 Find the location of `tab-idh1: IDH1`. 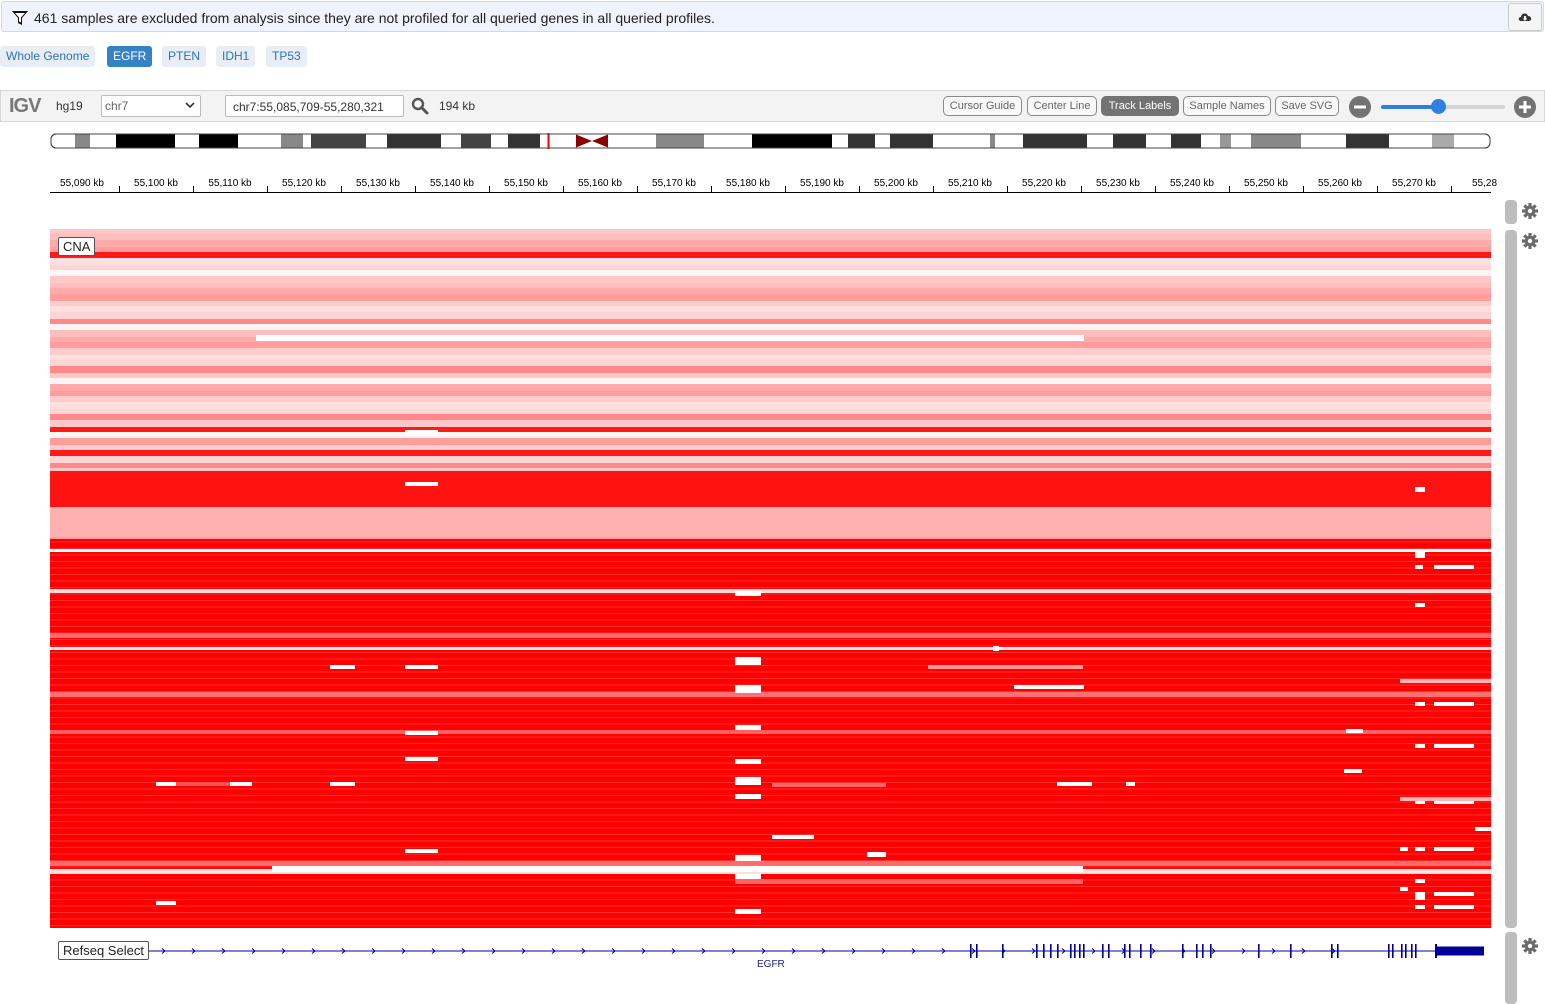

tab-idh1: IDH1 is located at coordinates (236, 56).